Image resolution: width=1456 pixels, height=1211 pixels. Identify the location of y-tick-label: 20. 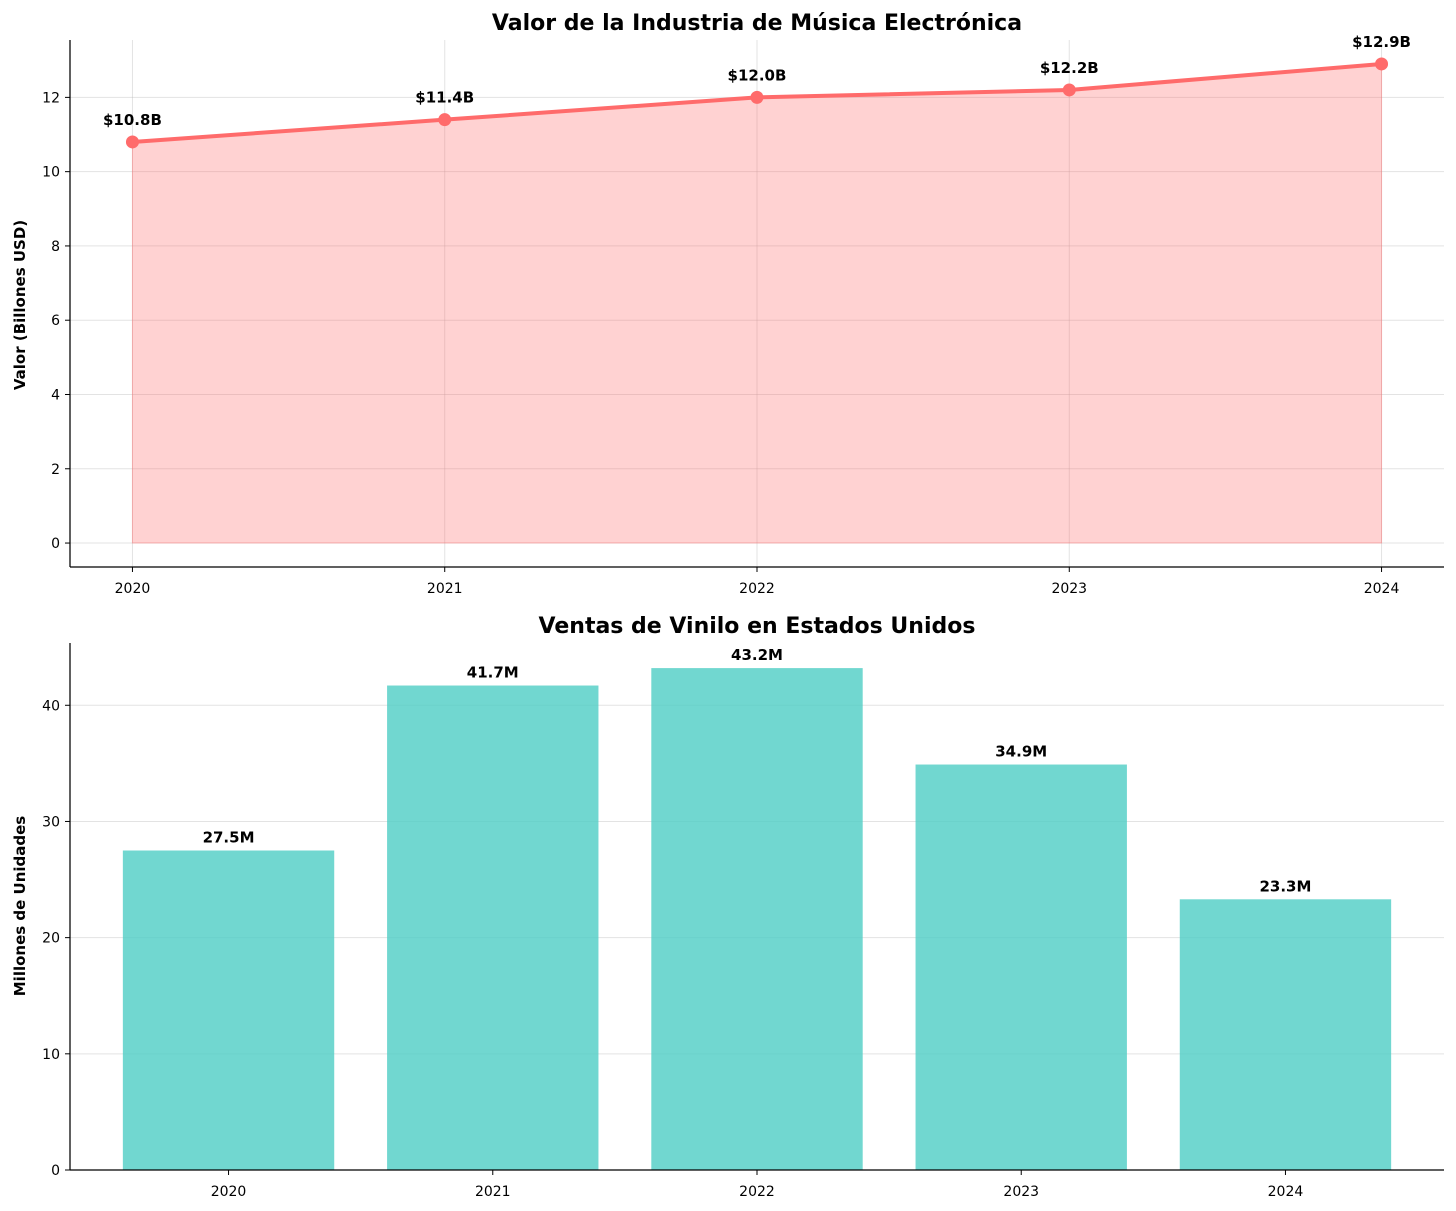
(51, 939).